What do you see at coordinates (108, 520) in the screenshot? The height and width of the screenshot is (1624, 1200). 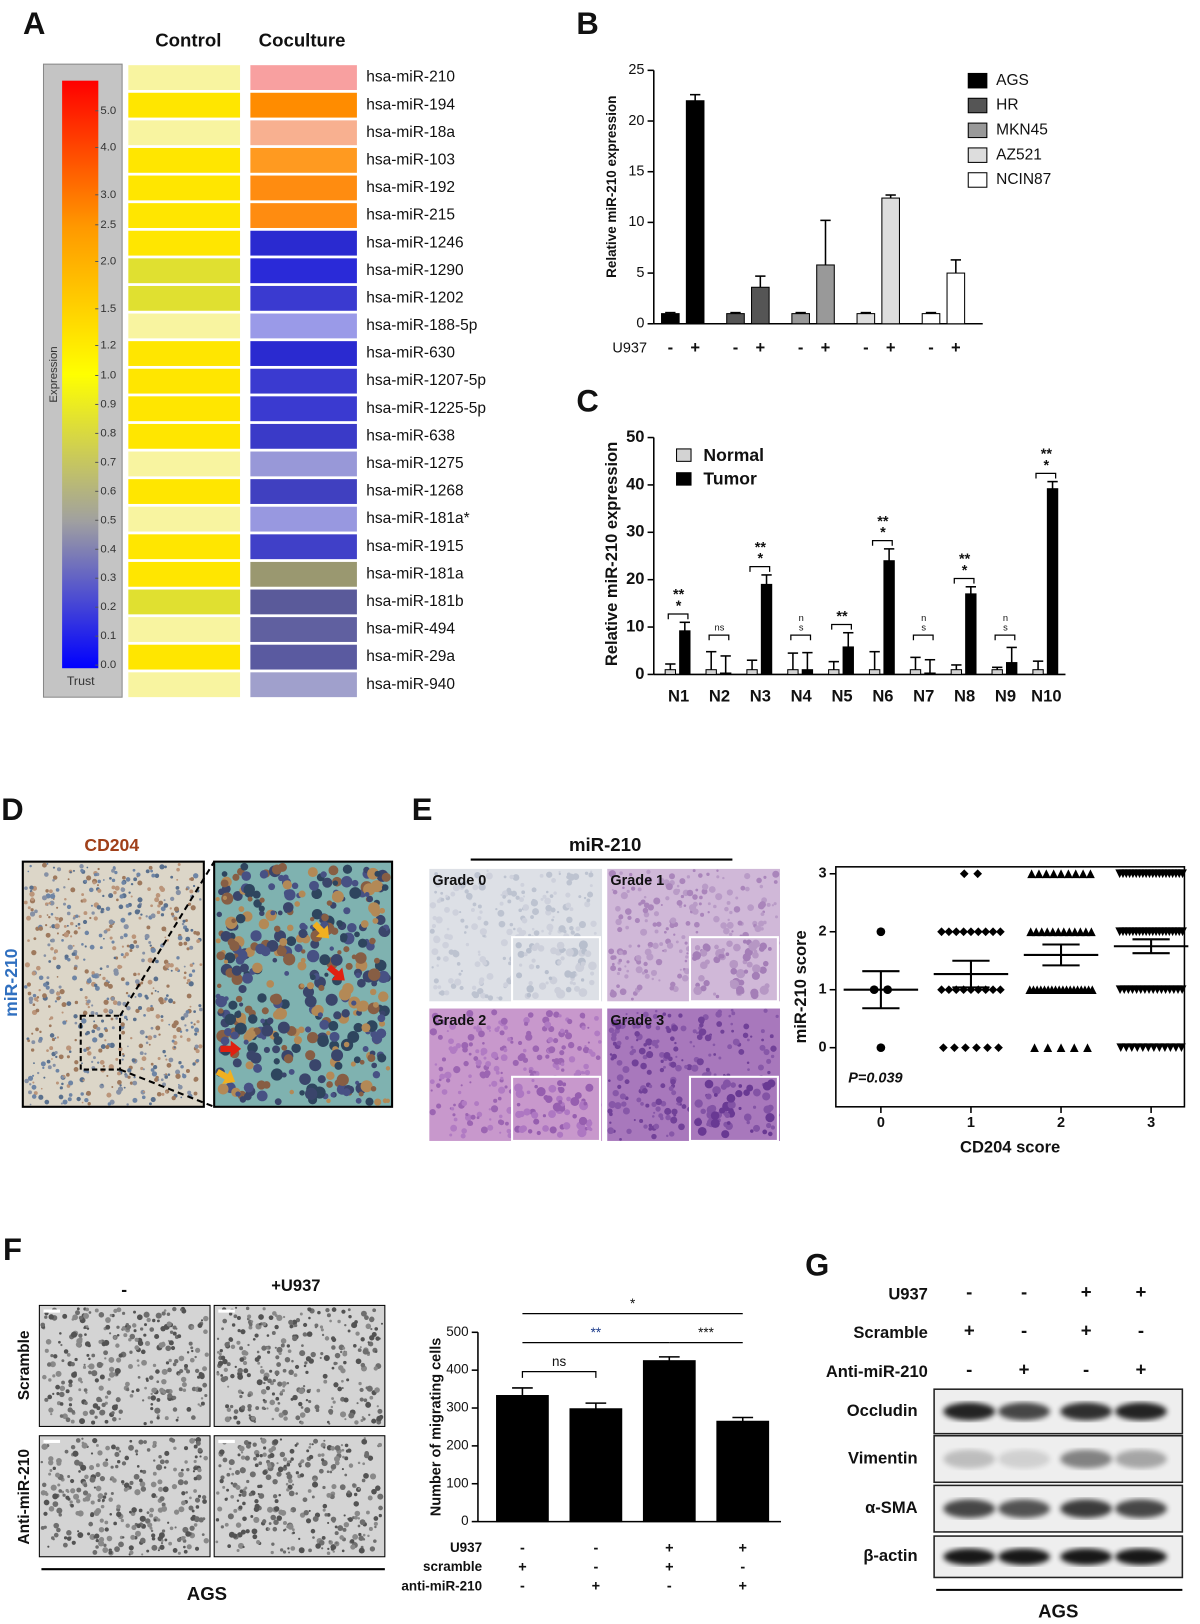 I see `scale-tick-label: 0.5` at bounding box center [108, 520].